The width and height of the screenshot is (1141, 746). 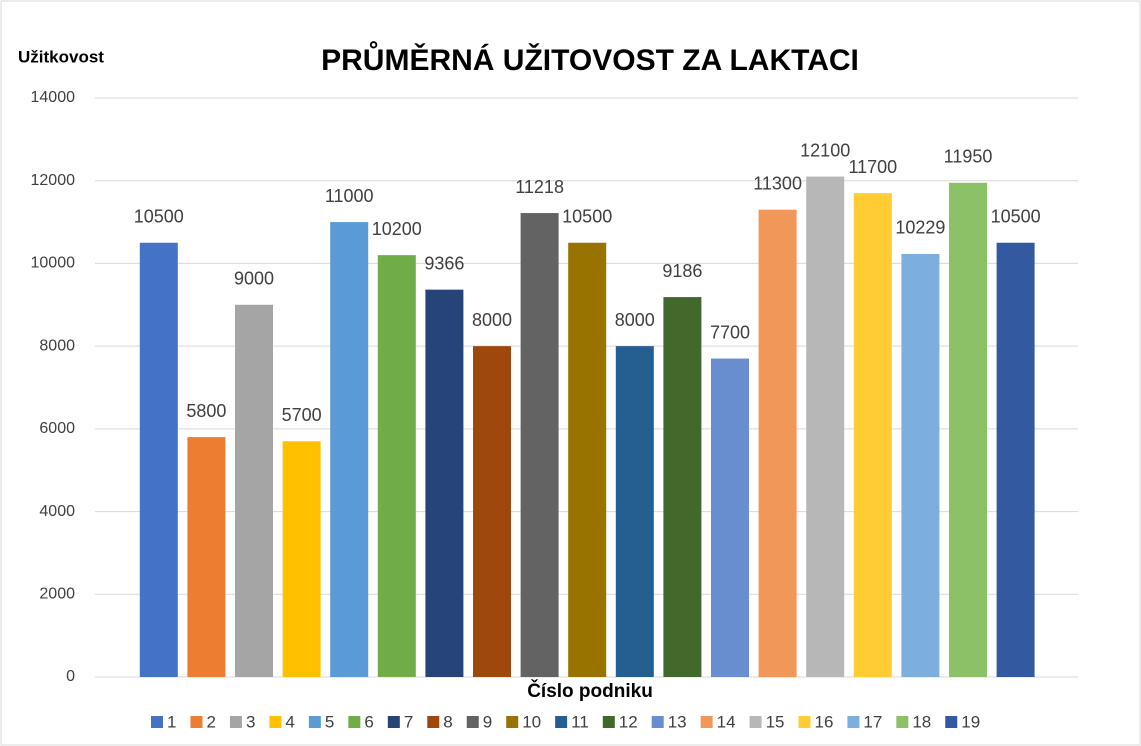 What do you see at coordinates (920, 228) in the screenshot?
I see `data-label: 10229` at bounding box center [920, 228].